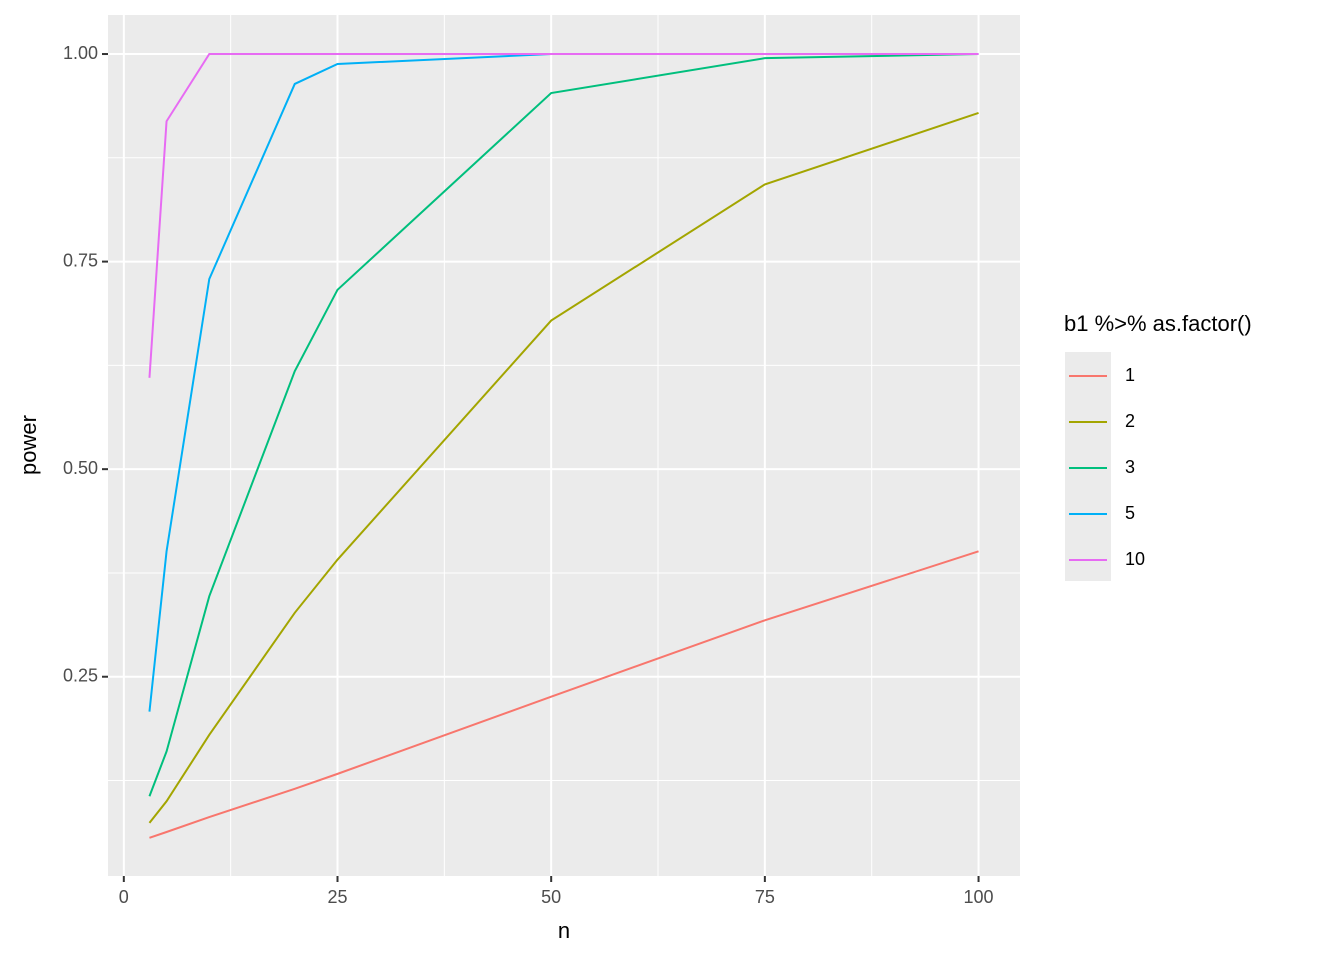 Image resolution: width=1344 pixels, height=960 pixels. What do you see at coordinates (80, 53) in the screenshot?
I see `y-tick-label: 1.00` at bounding box center [80, 53].